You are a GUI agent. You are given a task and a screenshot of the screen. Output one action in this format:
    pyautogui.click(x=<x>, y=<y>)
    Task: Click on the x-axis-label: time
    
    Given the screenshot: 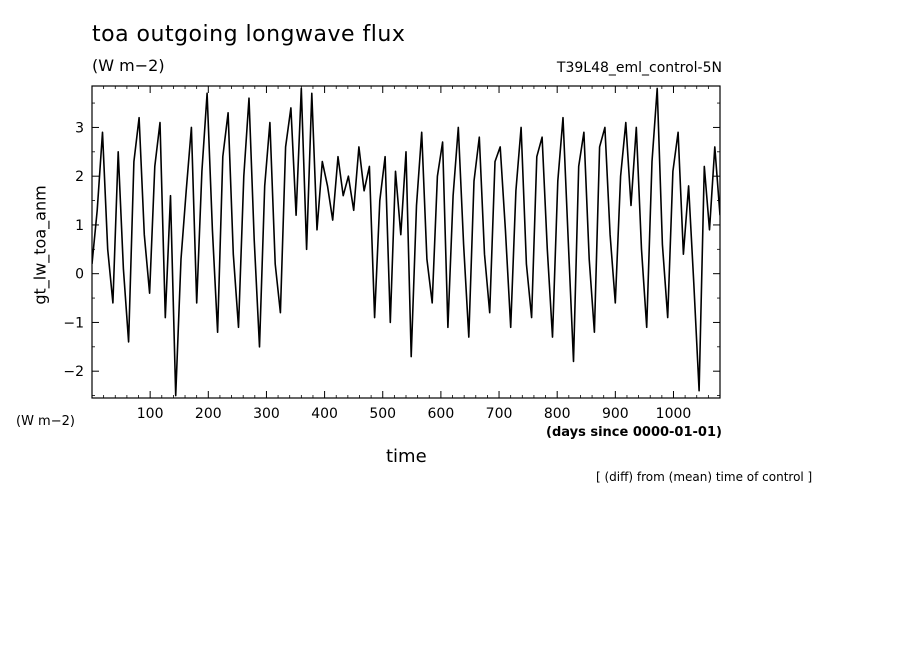 What is the action you would take?
    pyautogui.click(x=406, y=456)
    